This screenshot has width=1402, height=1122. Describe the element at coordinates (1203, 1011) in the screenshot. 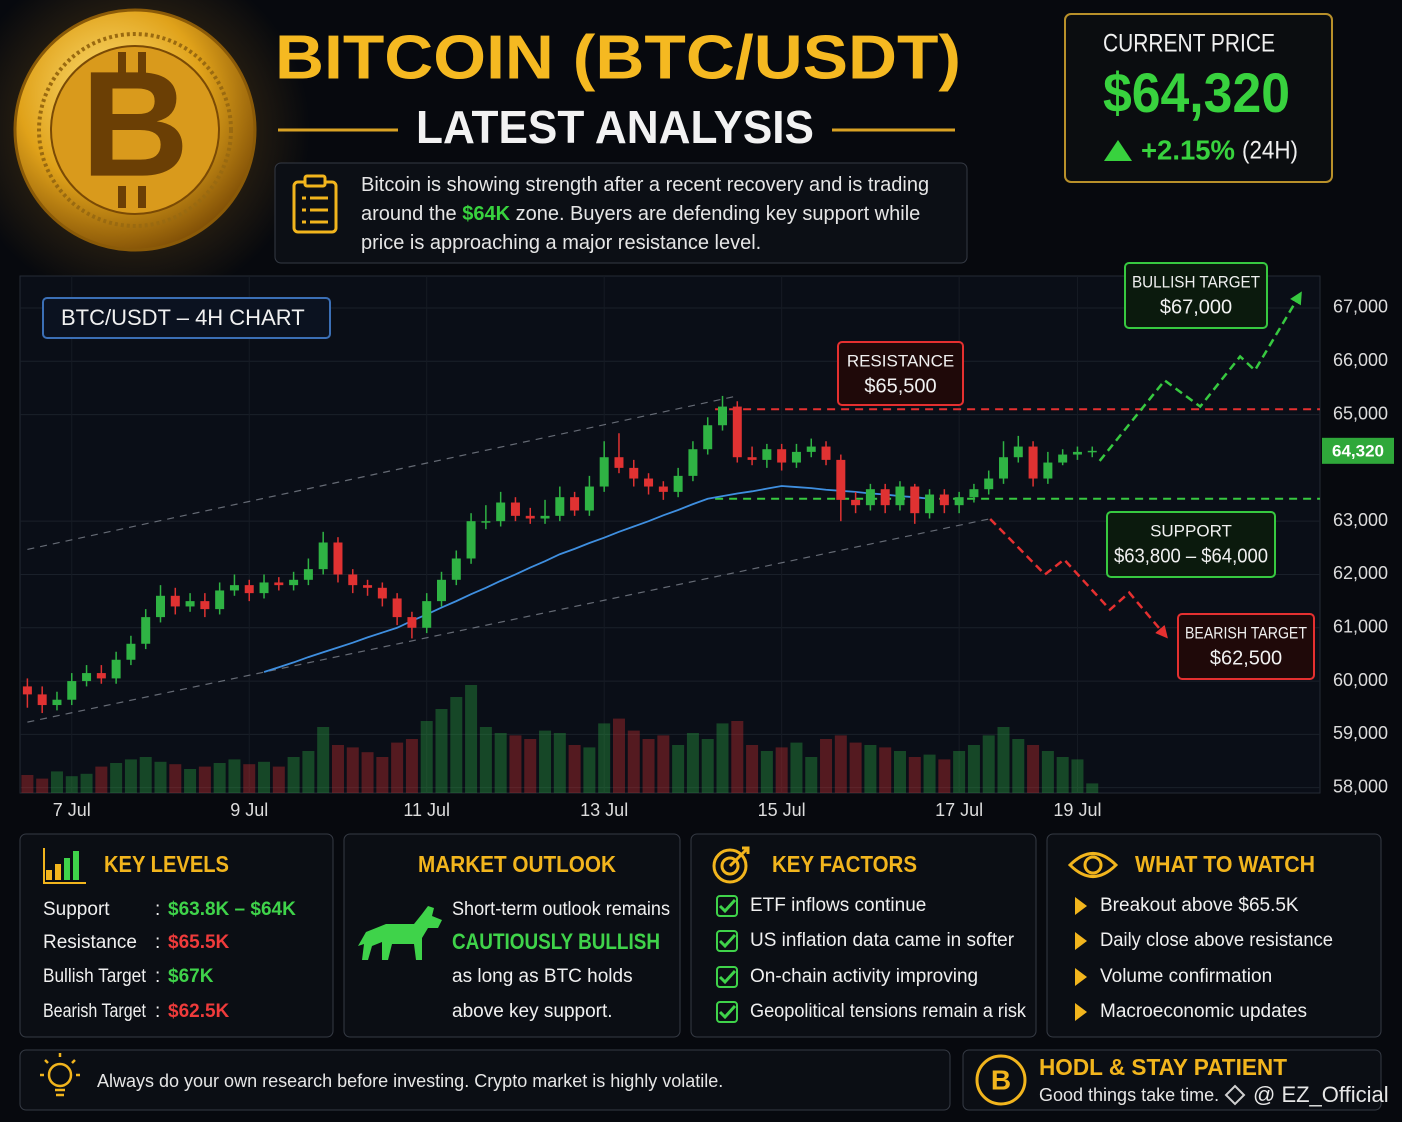

I see `watch-item: Macroeconomic updates` at that location.